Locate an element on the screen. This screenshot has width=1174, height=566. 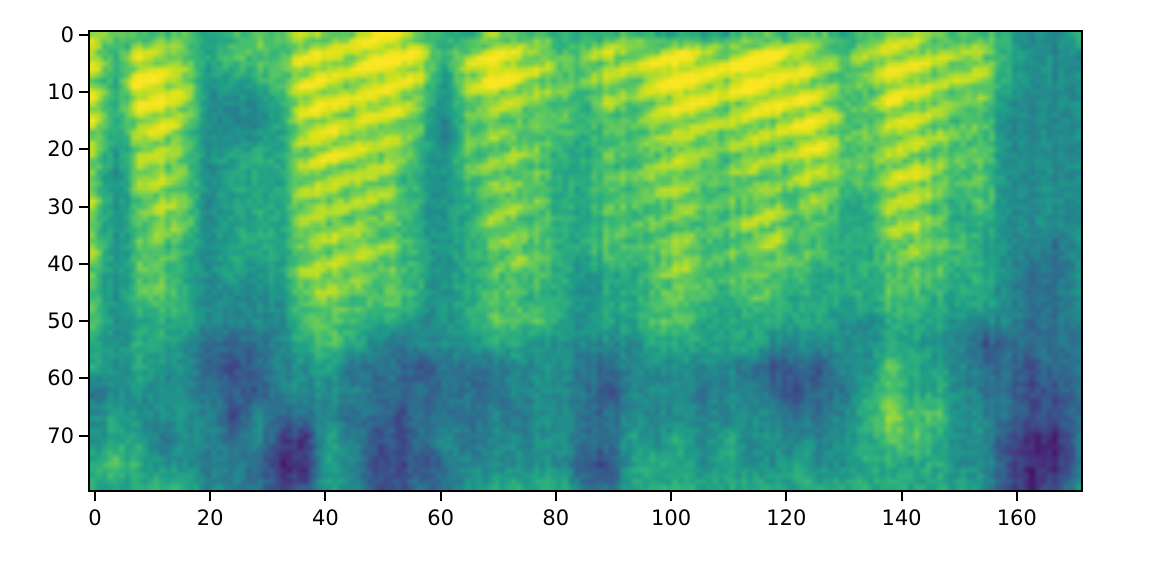
x-tick-label: 40 is located at coordinates (325, 518).